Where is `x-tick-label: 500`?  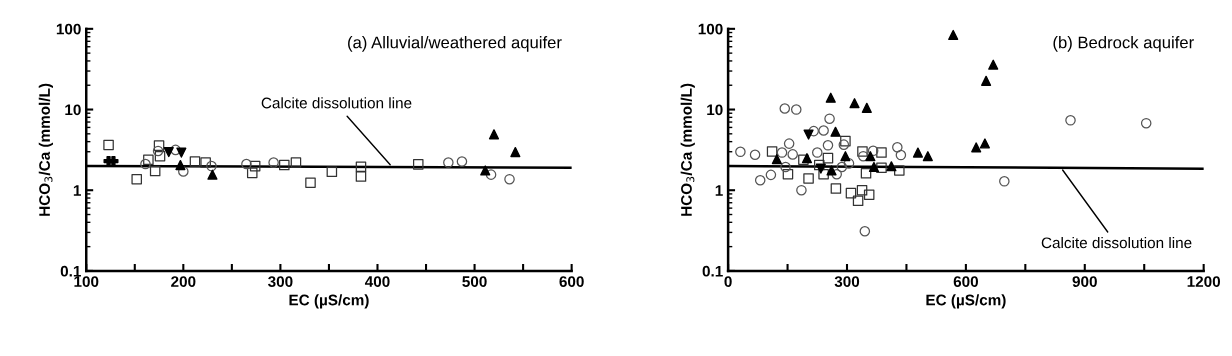
x-tick-label: 500 is located at coordinates (474, 281).